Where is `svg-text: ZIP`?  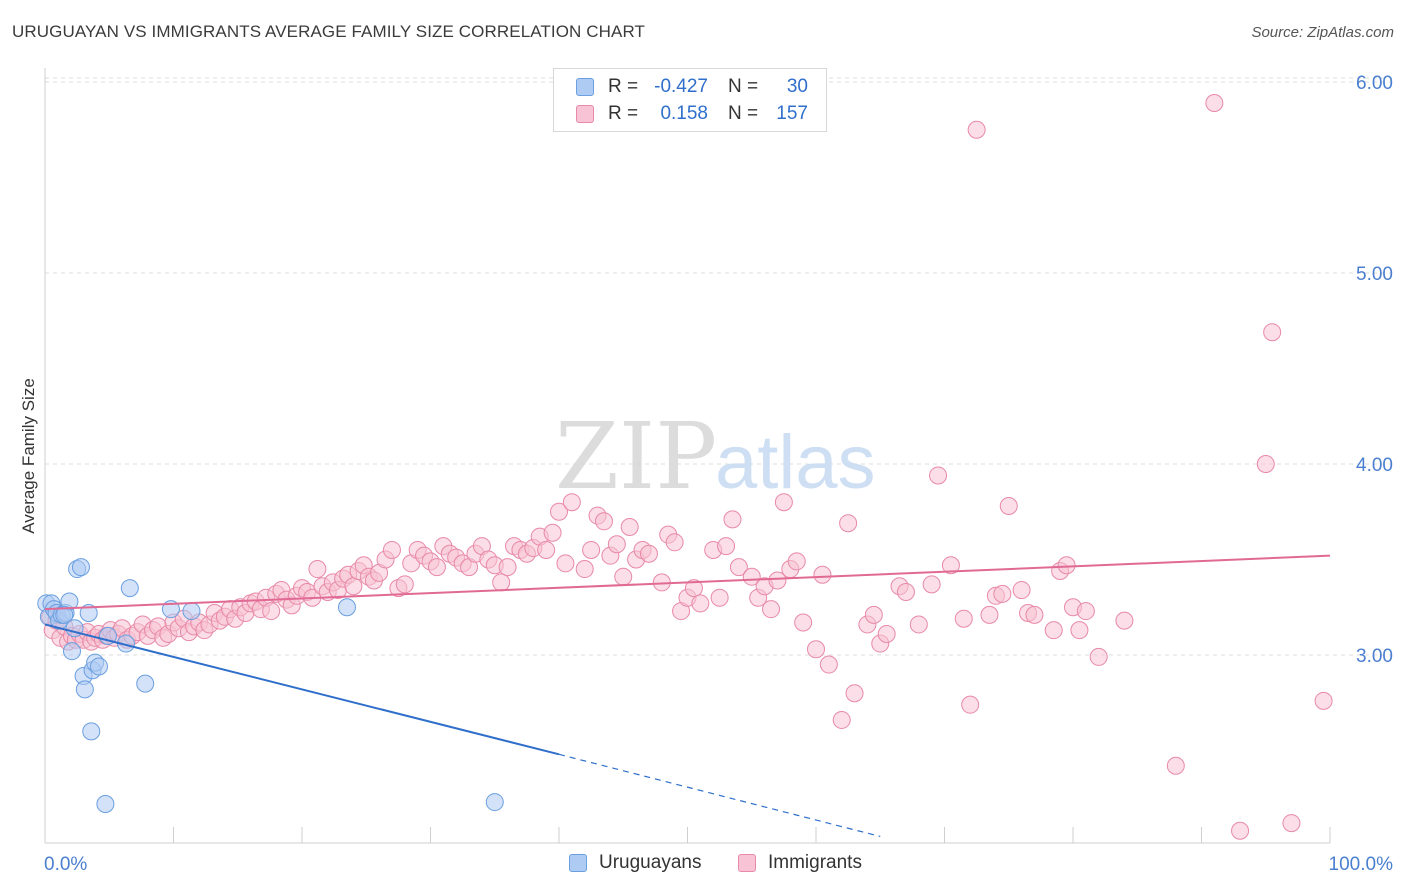
svg-text: ZIP is located at coordinates (636, 456).